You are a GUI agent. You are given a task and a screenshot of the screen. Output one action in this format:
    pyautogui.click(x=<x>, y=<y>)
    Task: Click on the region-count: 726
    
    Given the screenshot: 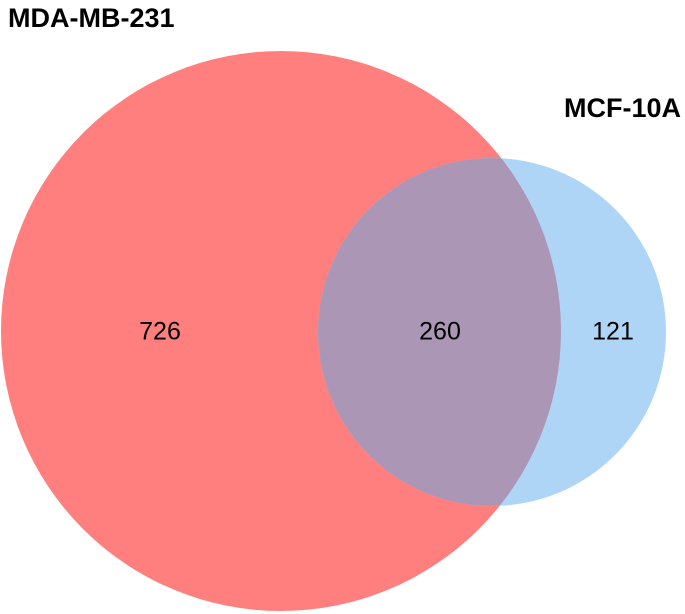 What is the action you would take?
    pyautogui.click(x=160, y=332)
    